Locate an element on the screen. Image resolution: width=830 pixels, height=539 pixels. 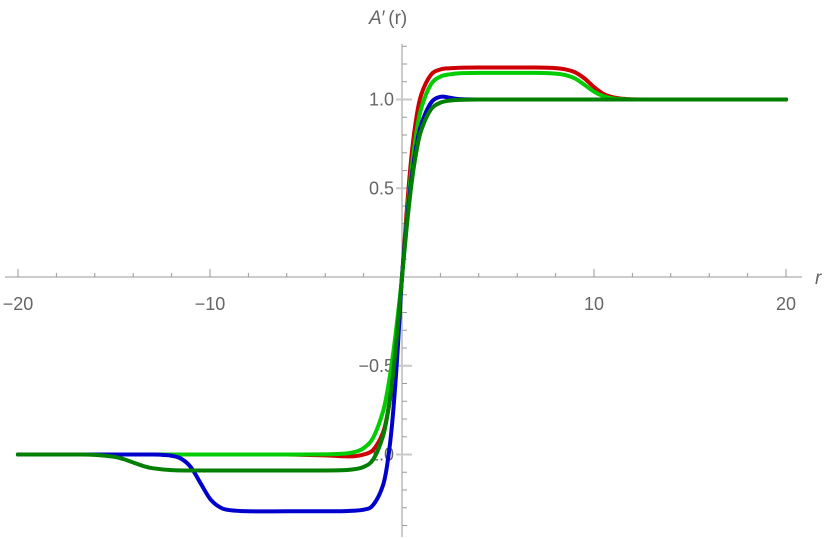
x-ticks is located at coordinates (402, 273).